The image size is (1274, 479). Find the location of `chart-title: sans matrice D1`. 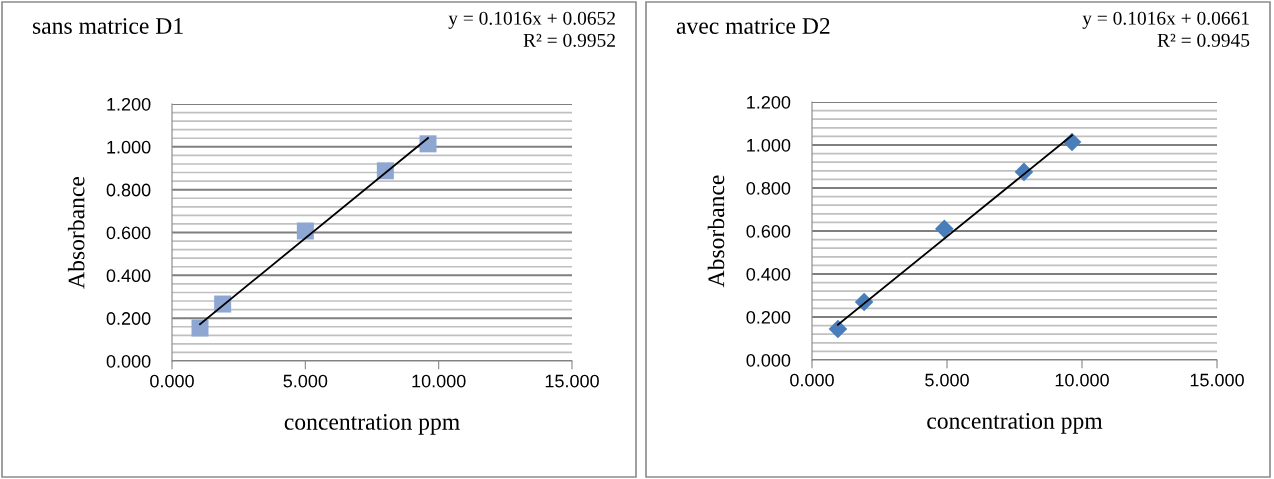

chart-title: sans matrice D1 is located at coordinates (107, 26).